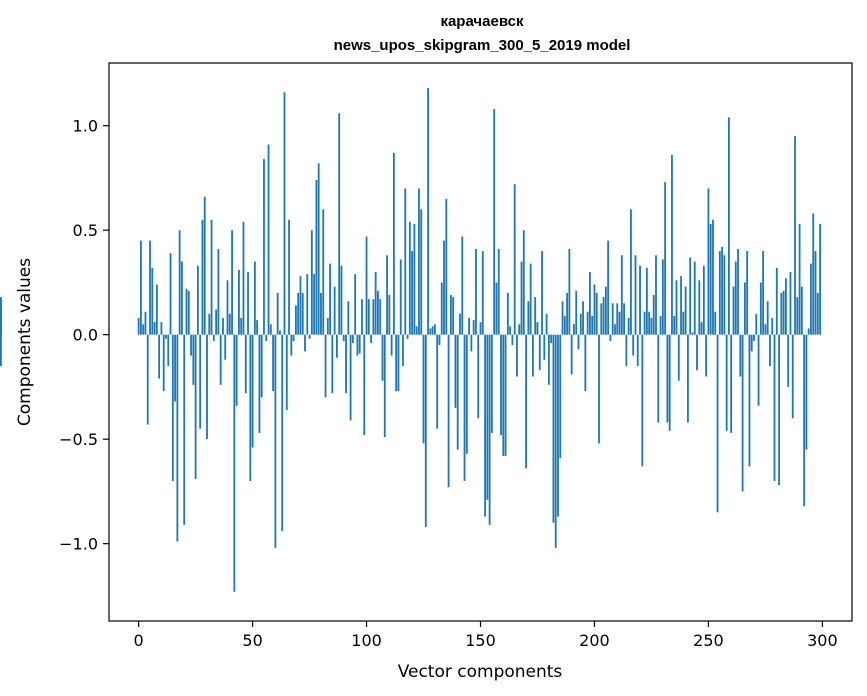  What do you see at coordinates (139, 640) in the screenshot?
I see `x-tick-label: 0` at bounding box center [139, 640].